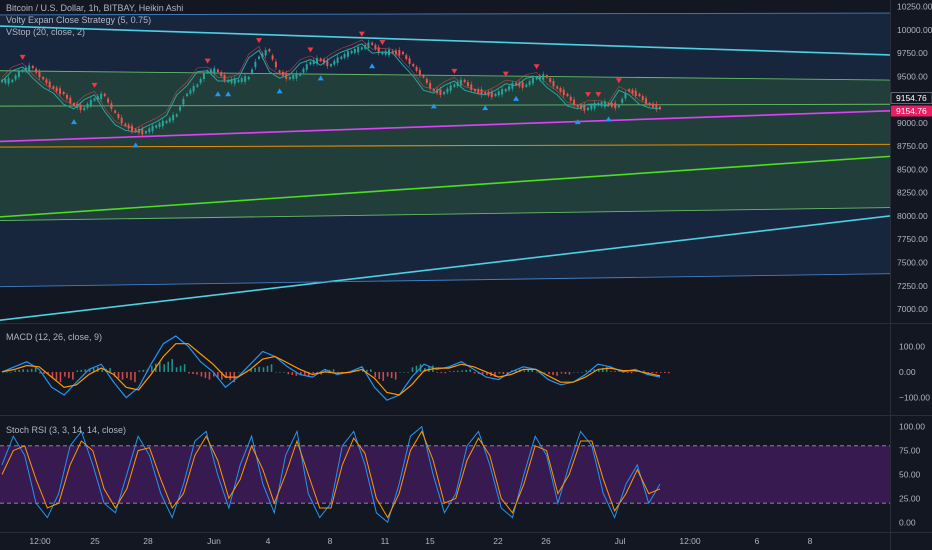 The image size is (932, 550). Describe the element at coordinates (54, 337) in the screenshot. I see `macd-legend: MACD (12, 26, close, 9)` at that location.